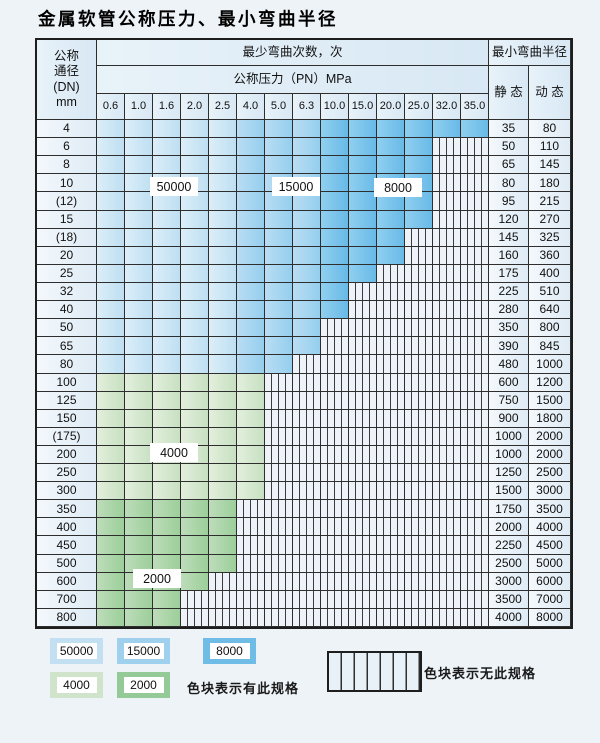 The width and height of the screenshot is (600, 743). Describe the element at coordinates (66, 56) in the screenshot. I see `dn-header-line: 公称` at that location.